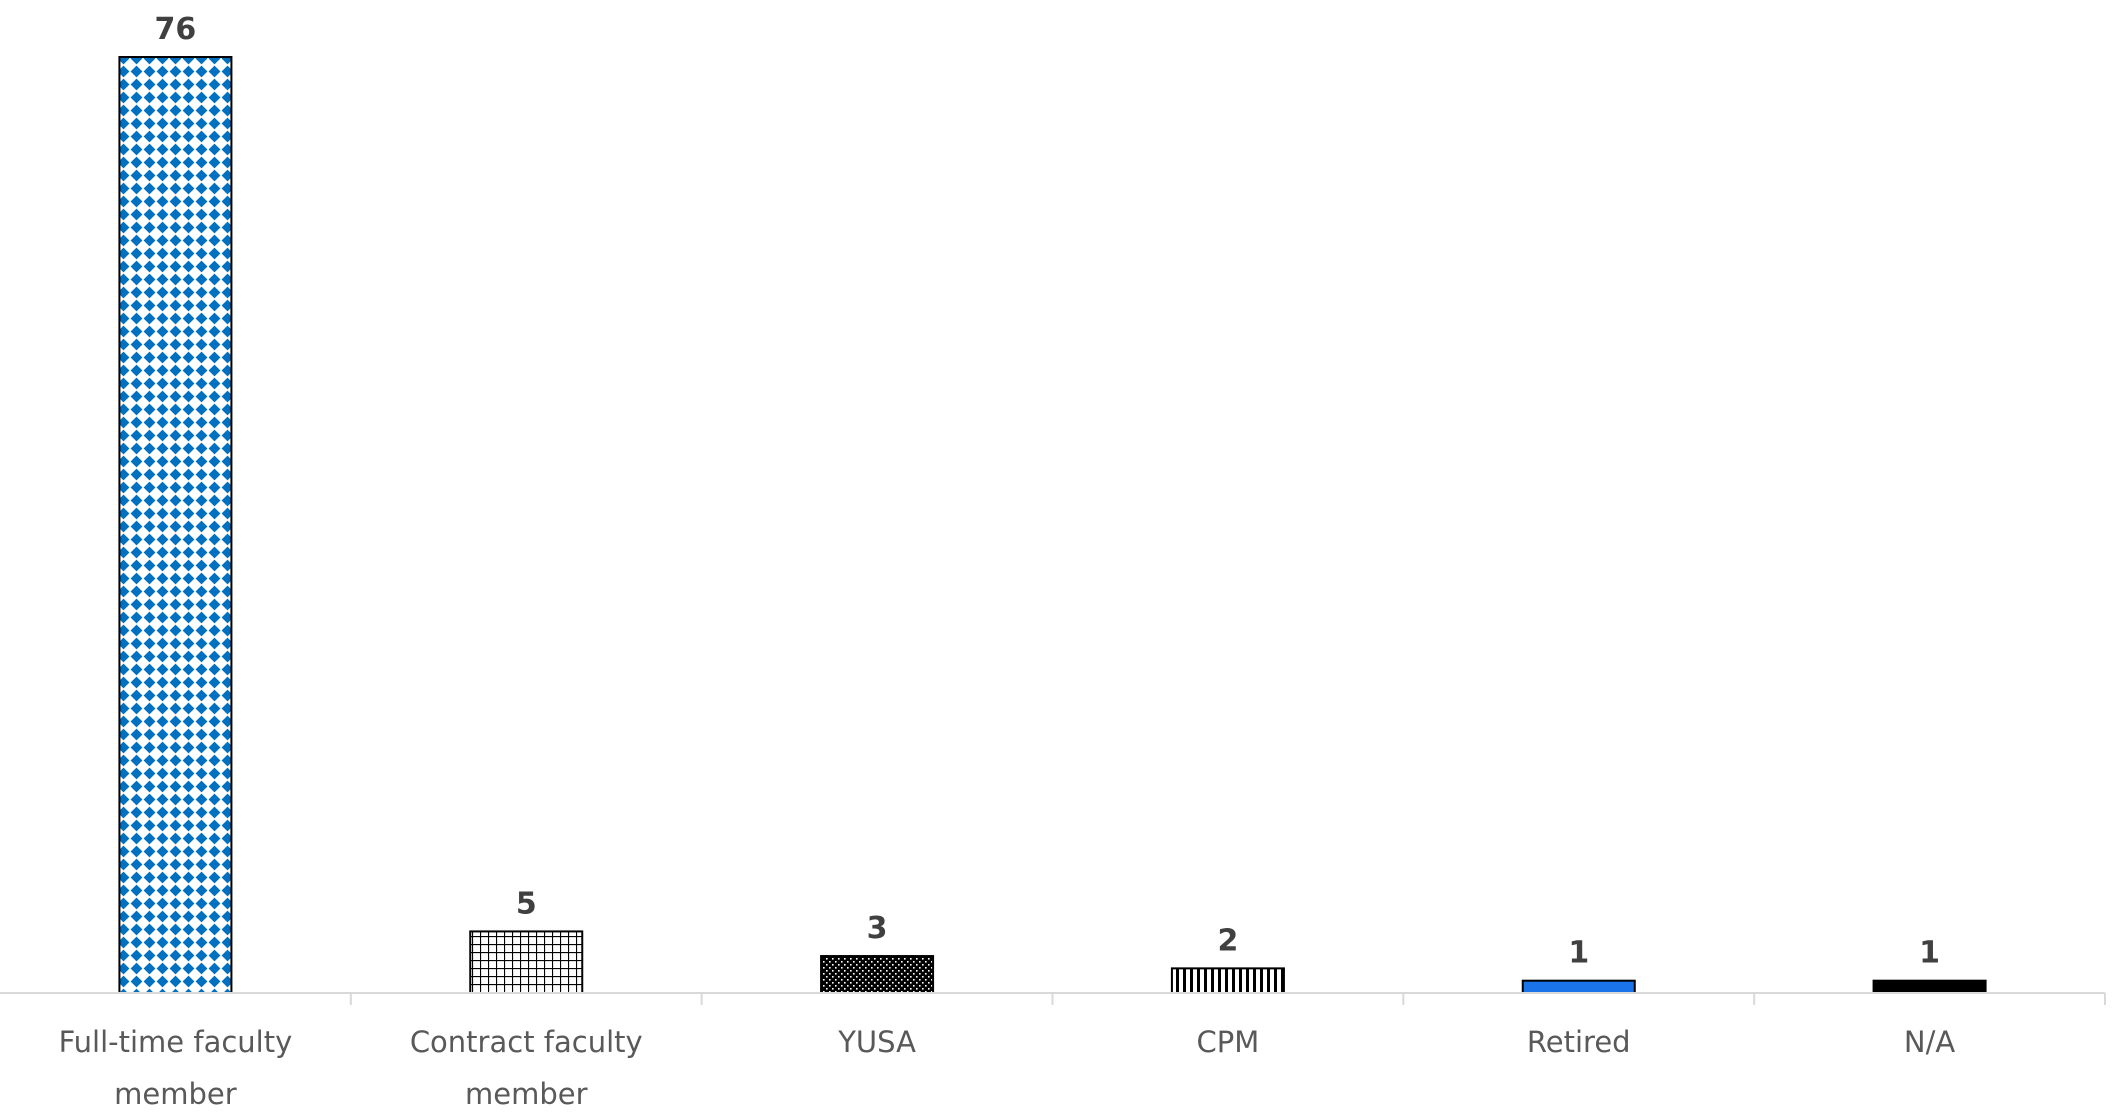  I want to click on category-label-0: Full-time faculty member, so click(176, 1068).